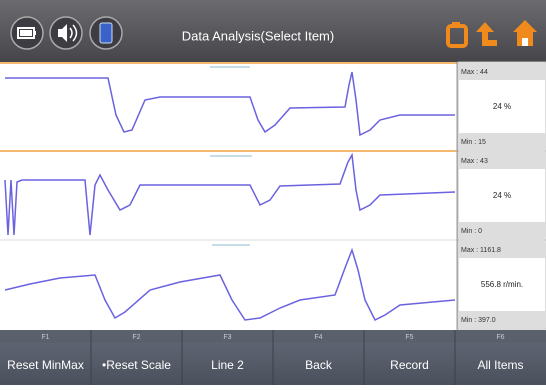 This screenshot has width=546, height=390. What do you see at coordinates (525, 33) in the screenshot?
I see `home-icon` at bounding box center [525, 33].